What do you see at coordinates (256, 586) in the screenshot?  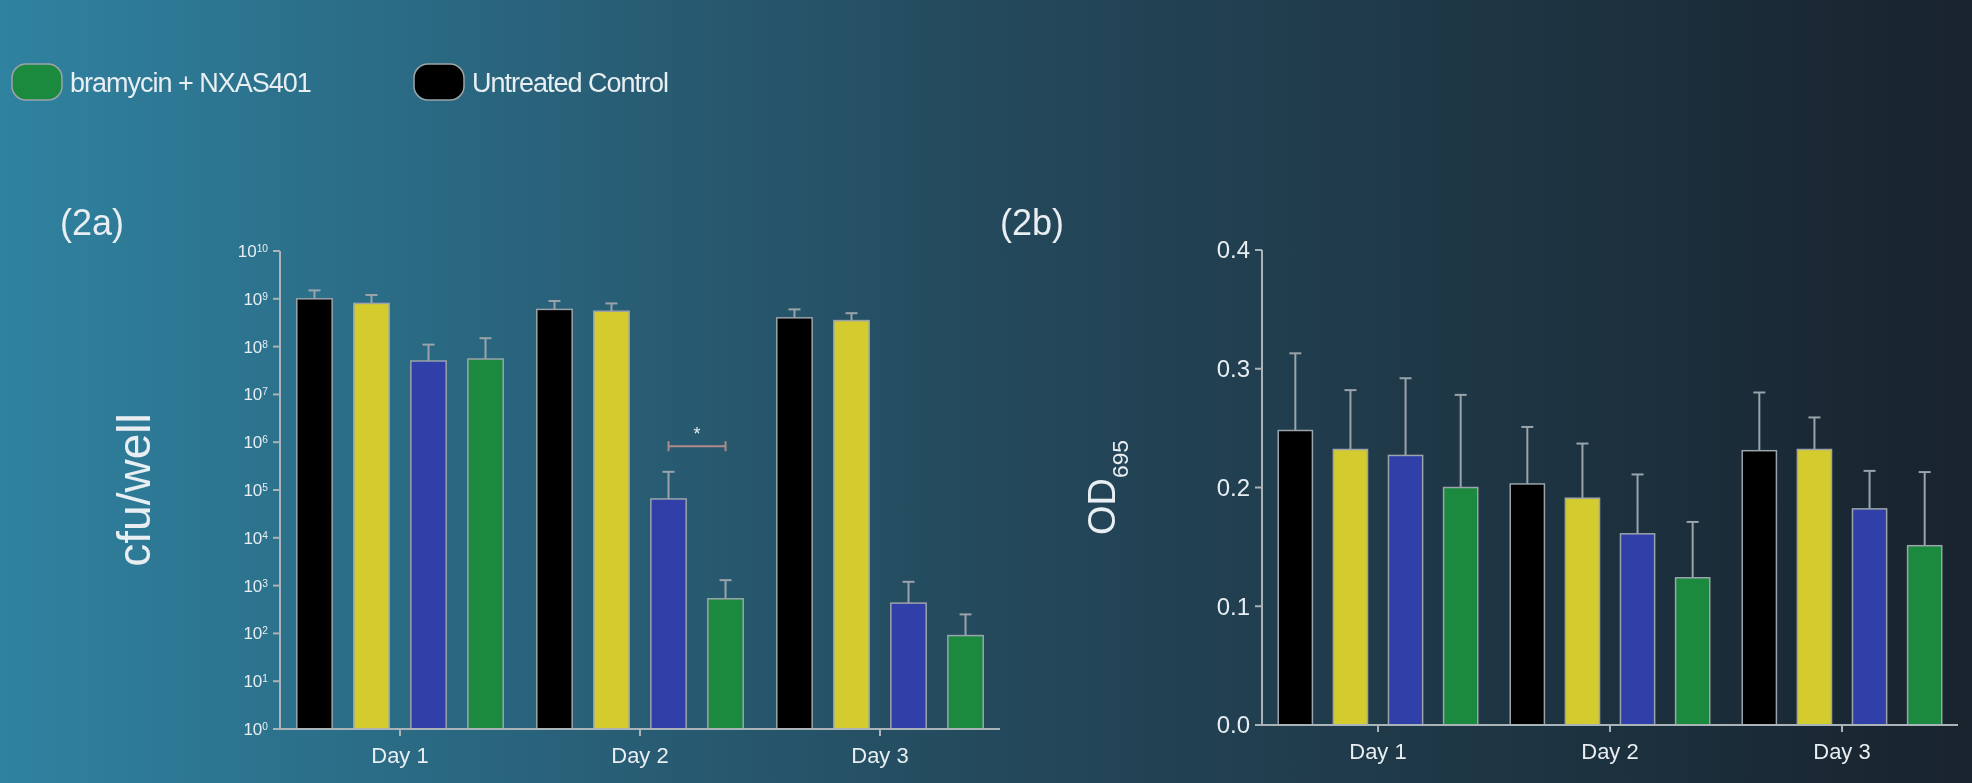 I see `y-tick-label: 10$^{3}$` at bounding box center [256, 586].